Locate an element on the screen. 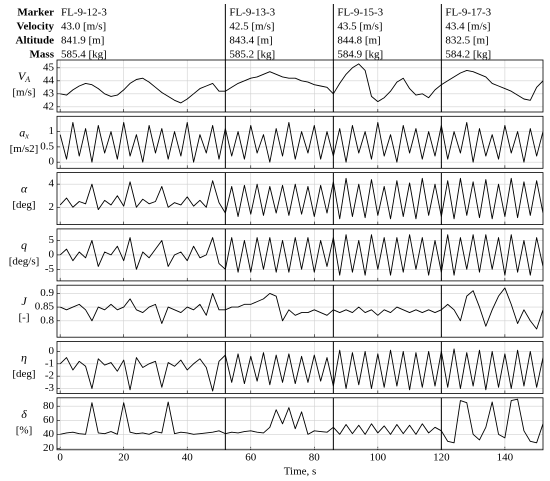 The height and width of the screenshot is (481, 550). y-label-symbol-text: V is located at coordinates (22, 76).